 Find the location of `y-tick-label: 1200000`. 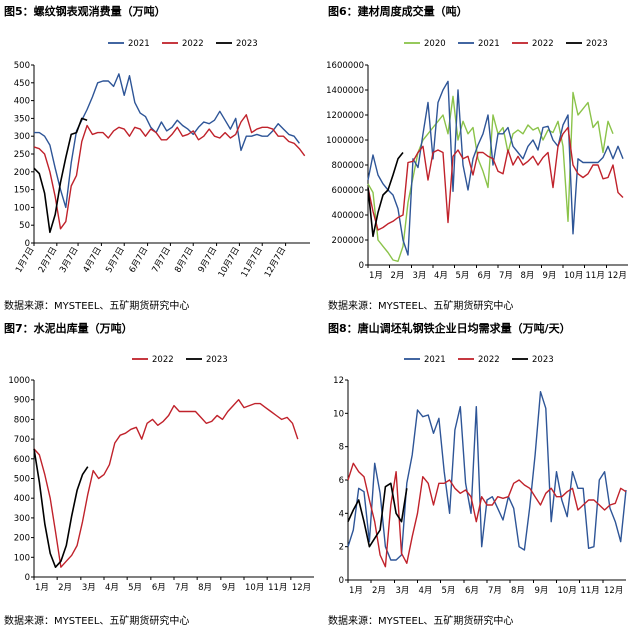

y-tick-label: 1200000 is located at coordinates (345, 116).